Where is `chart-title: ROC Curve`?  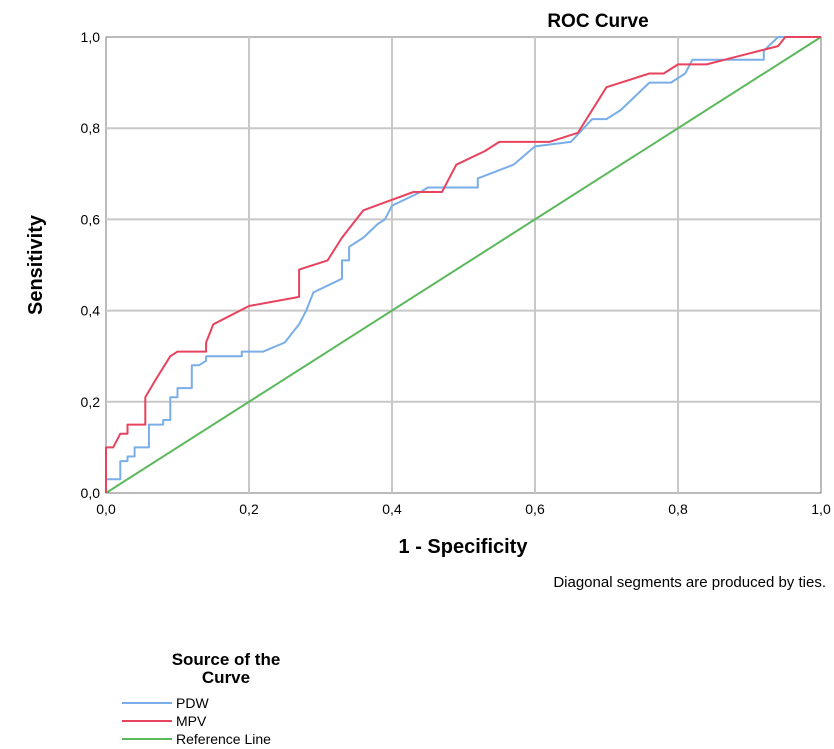 chart-title: ROC Curve is located at coordinates (597, 21).